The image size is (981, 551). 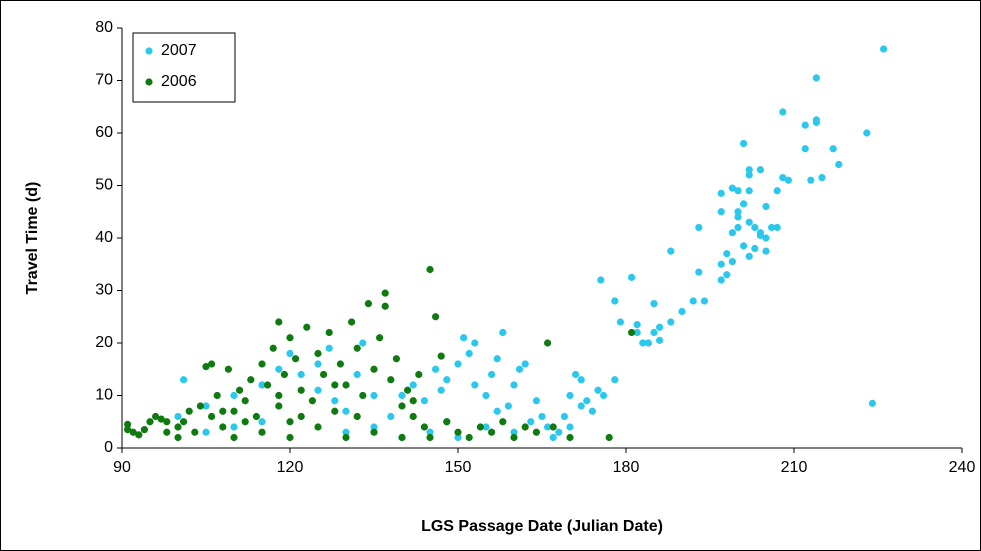 What do you see at coordinates (184, 67) in the screenshot?
I see `legend-box` at bounding box center [184, 67].